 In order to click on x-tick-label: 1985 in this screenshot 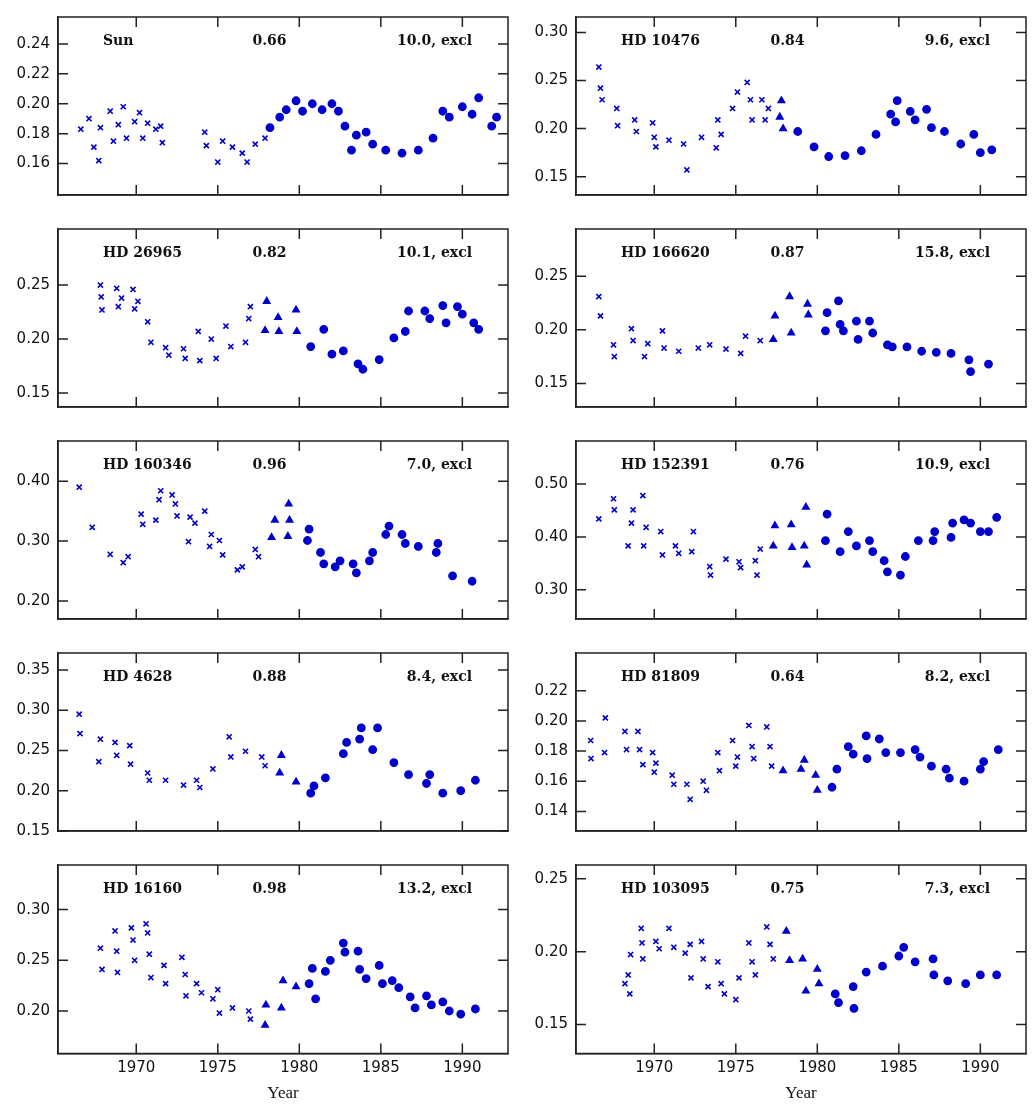, I will do `click(380, 1067)`.